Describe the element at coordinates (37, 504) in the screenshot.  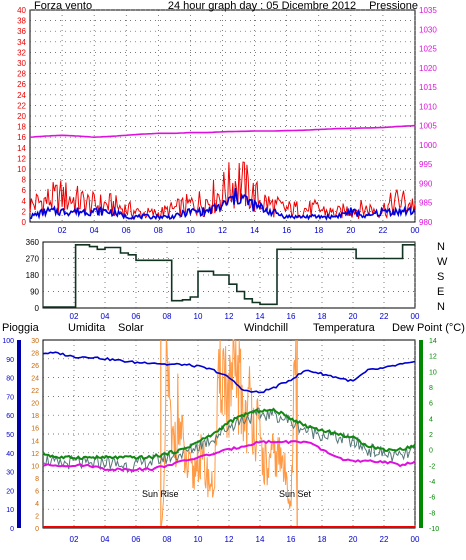
I see `rain-y-tick: 4` at that location.